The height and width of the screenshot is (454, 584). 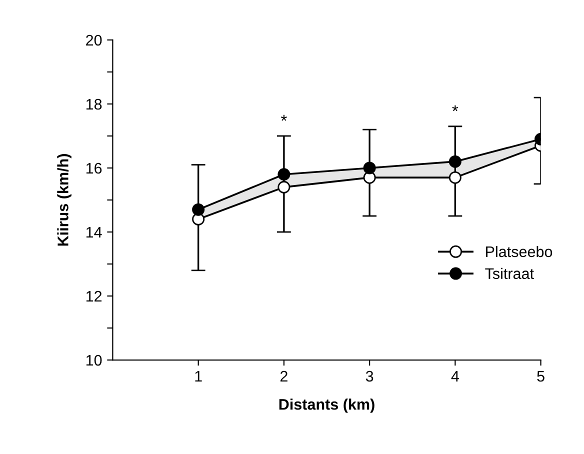 What do you see at coordinates (94, 104) in the screenshot?
I see `y-tick-label: 18` at bounding box center [94, 104].